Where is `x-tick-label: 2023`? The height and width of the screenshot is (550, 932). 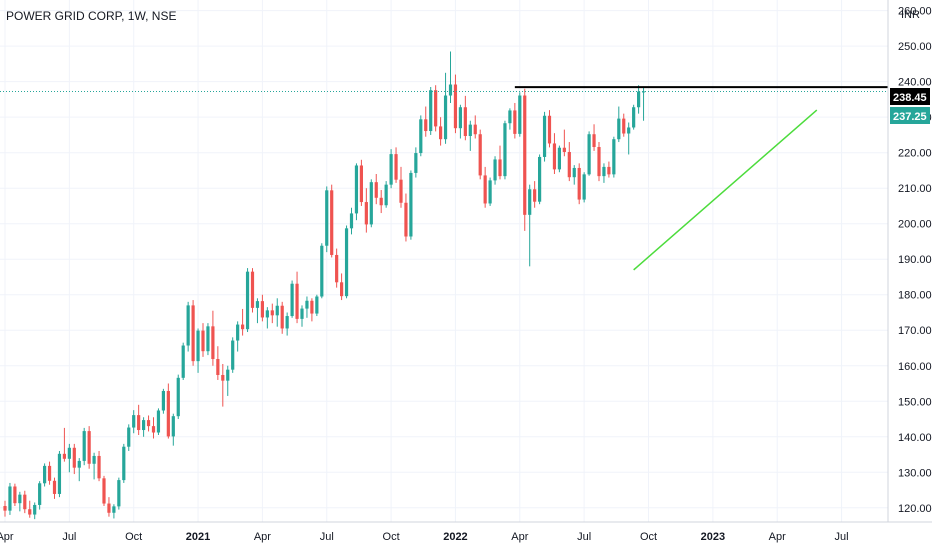 x-tick-label: 2023 is located at coordinates (713, 537).